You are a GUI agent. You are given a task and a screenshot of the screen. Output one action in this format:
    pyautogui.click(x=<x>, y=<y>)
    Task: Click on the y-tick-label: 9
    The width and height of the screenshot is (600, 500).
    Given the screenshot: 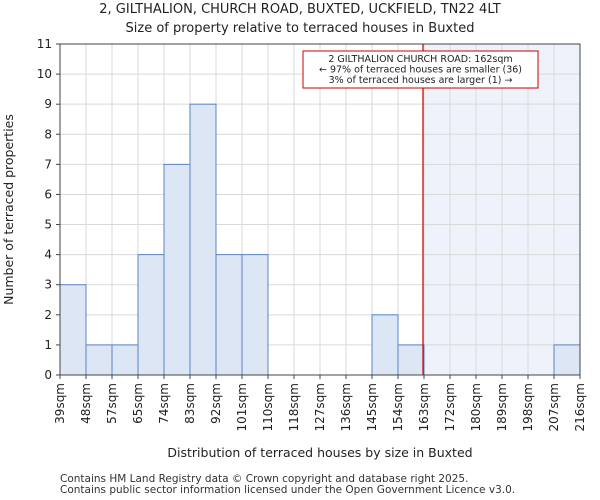 What is the action you would take?
    pyautogui.click(x=48, y=104)
    